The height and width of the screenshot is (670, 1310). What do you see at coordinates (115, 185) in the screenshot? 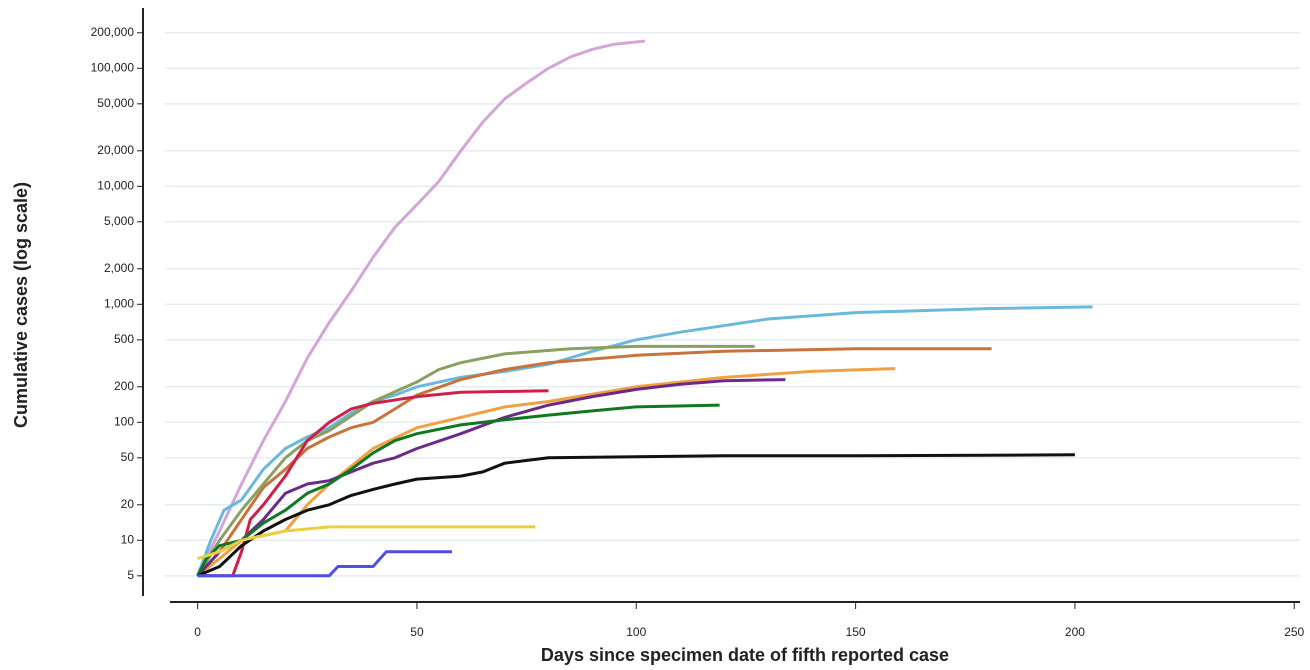
I see `y-tick-label: 10,000` at bounding box center [115, 185].